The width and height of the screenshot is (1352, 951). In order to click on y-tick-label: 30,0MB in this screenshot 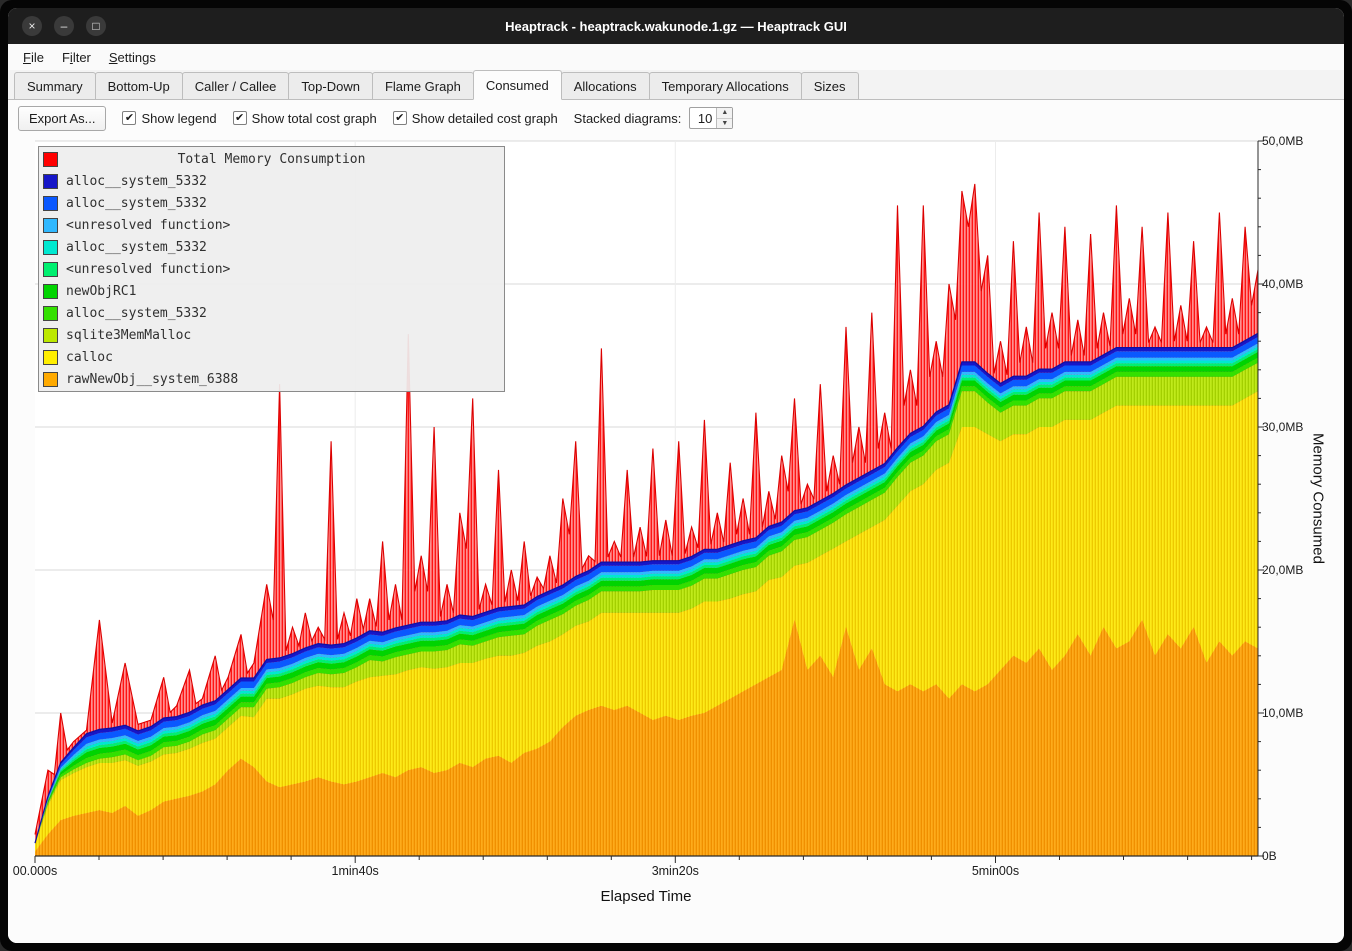, I will do `click(1283, 427)`.